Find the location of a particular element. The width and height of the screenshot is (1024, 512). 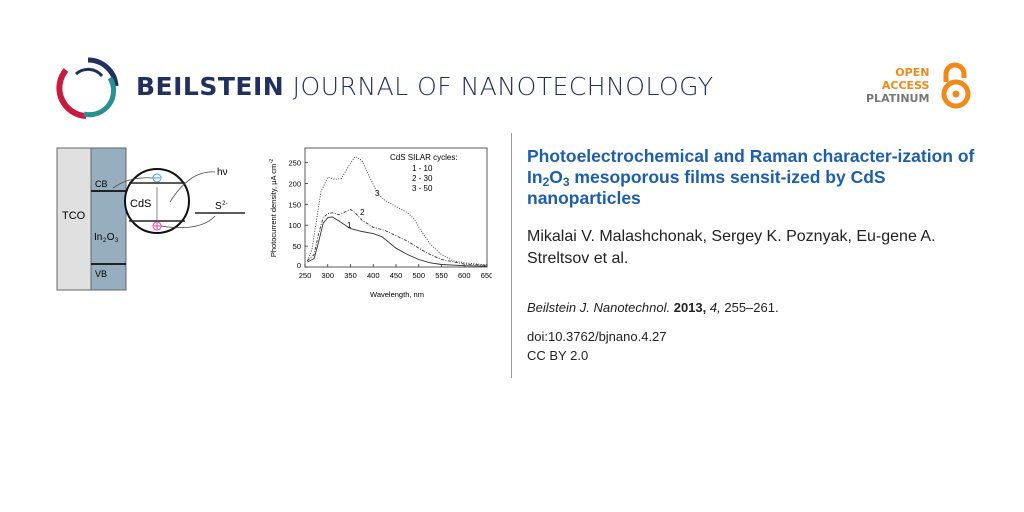

y-axis-label: Photocurrent density, μA cm-2 is located at coordinates (273, 208).